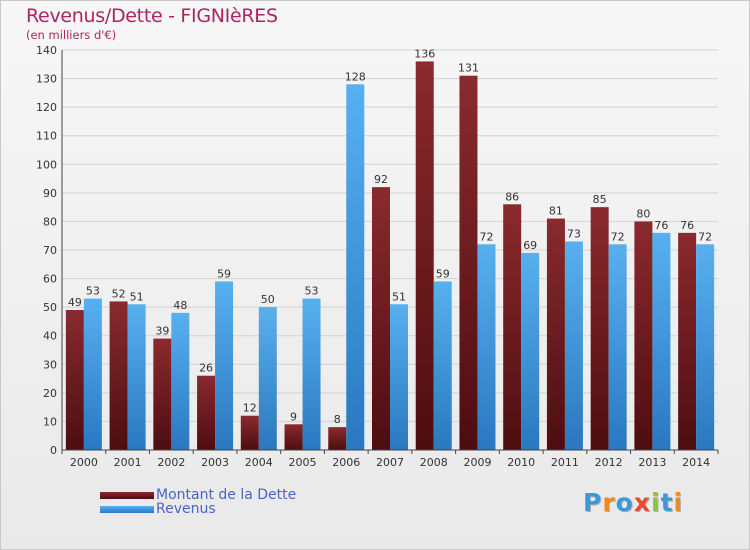 The image size is (750, 550). What do you see at coordinates (609, 502) in the screenshot?
I see `logo-letter: r` at bounding box center [609, 502].